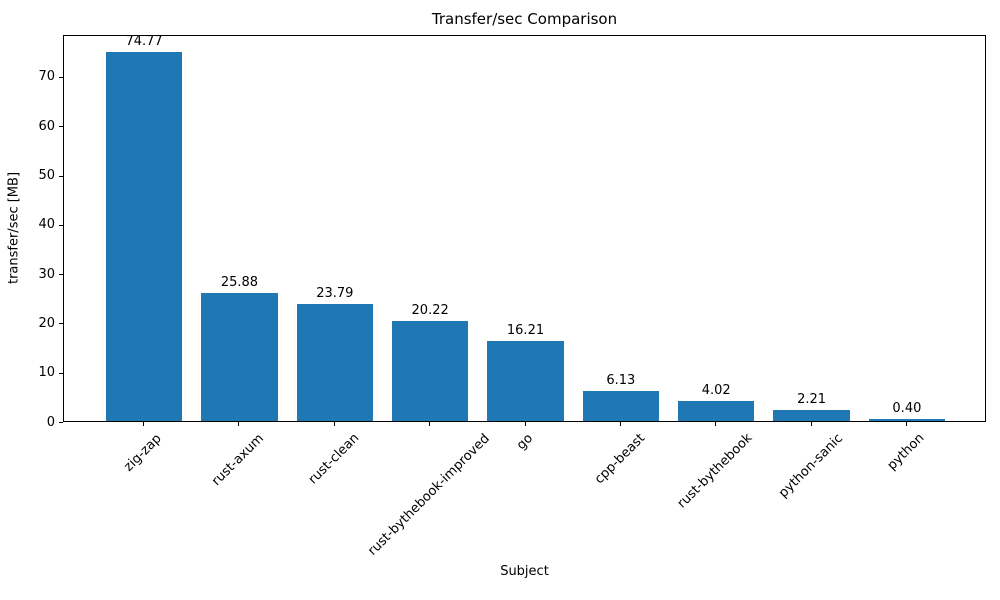  What do you see at coordinates (907, 420) in the screenshot?
I see `bar-python` at bounding box center [907, 420].